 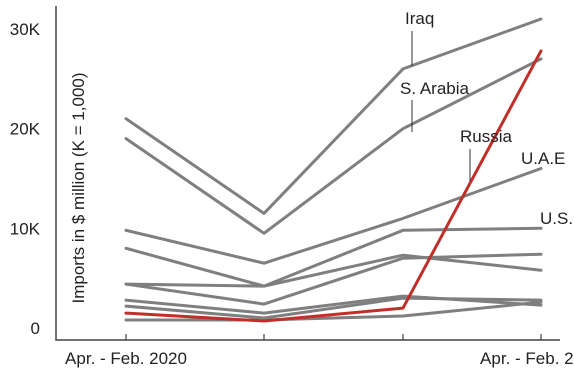 I want to click on y-tick-label: 30K, so click(x=25, y=29).